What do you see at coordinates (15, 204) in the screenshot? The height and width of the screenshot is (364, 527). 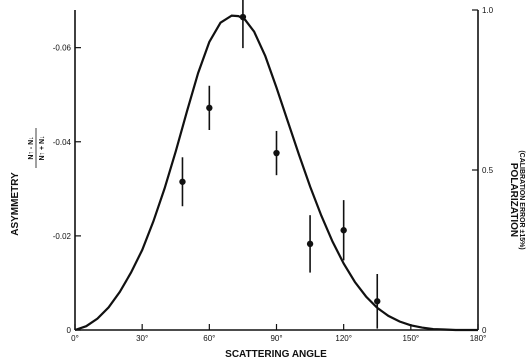 I see `y-axis-label: ASYMMETRY` at bounding box center [15, 204].